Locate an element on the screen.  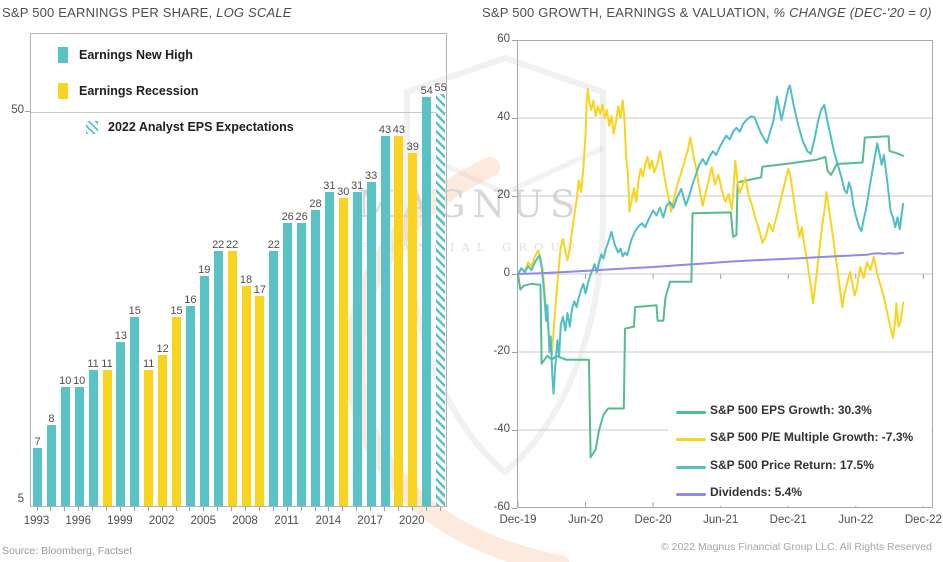
bar-value-2020: 39 is located at coordinates (412, 146).